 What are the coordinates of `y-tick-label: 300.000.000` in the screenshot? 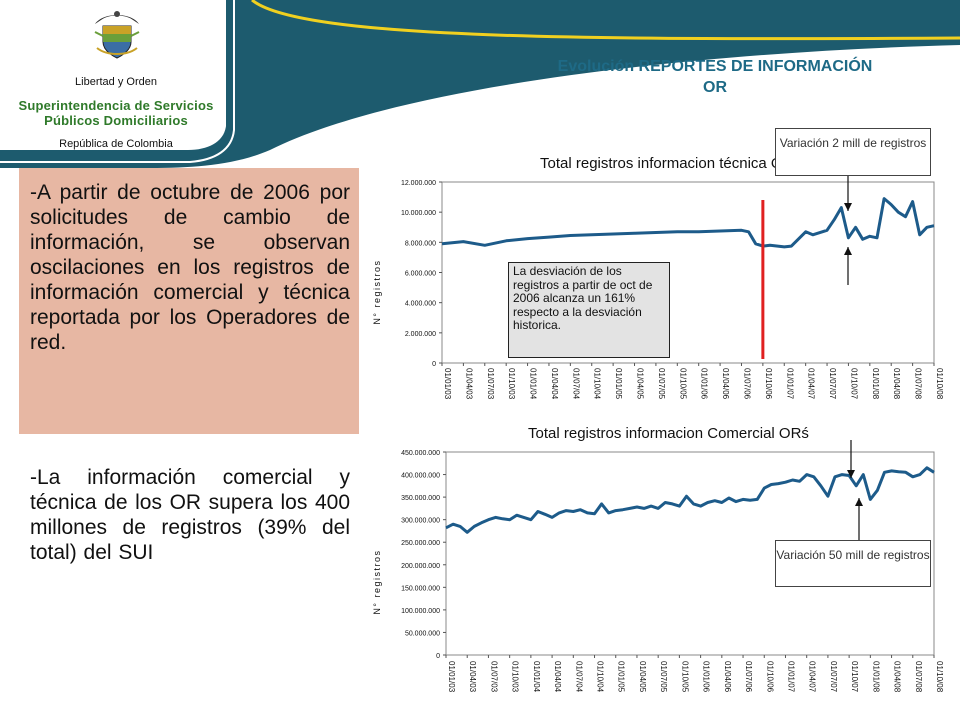 It's located at (420, 521).